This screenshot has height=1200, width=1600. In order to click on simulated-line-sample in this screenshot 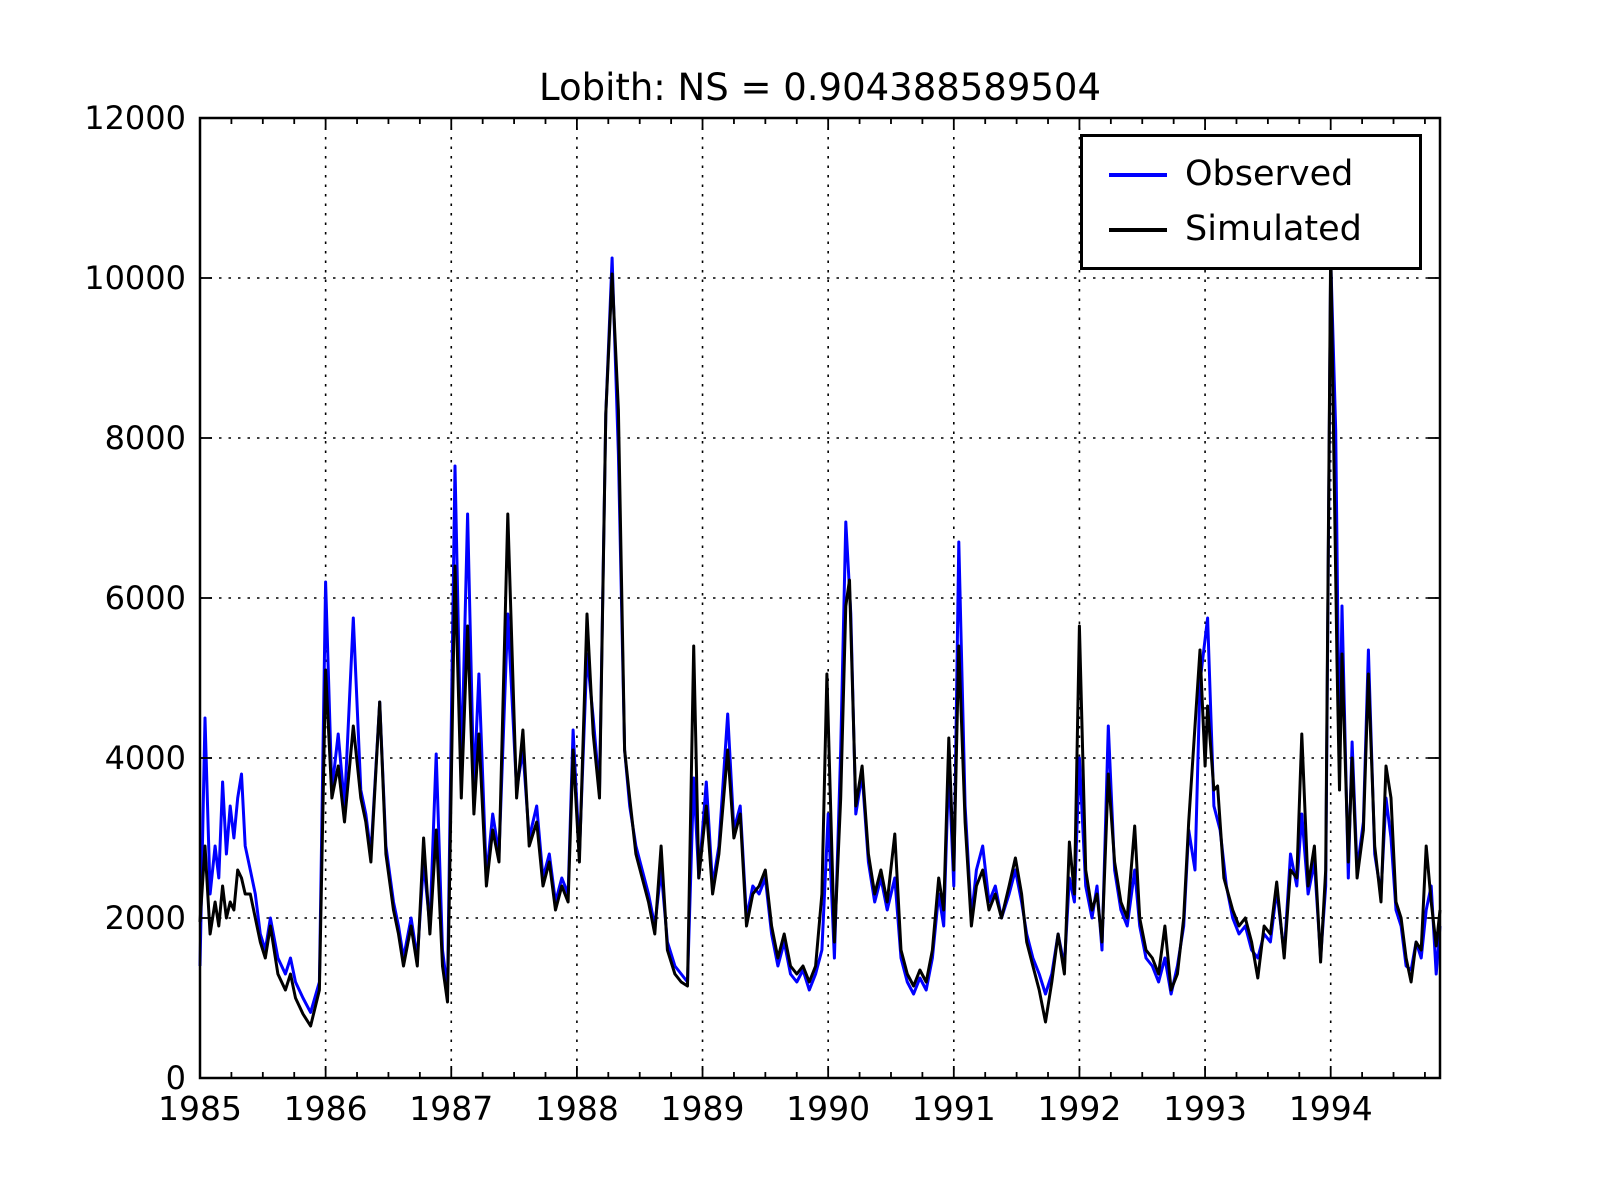, I will do `click(1138, 229)`.